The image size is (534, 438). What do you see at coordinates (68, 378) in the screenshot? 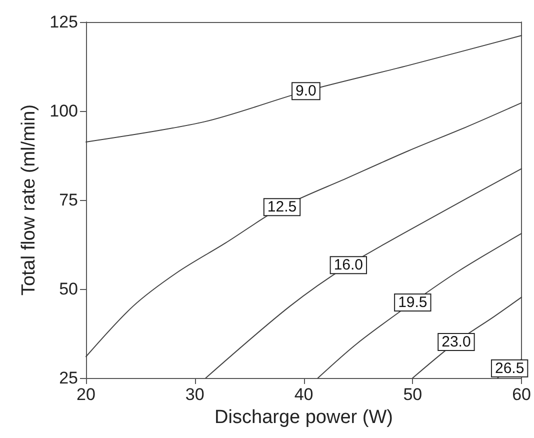
I see `y-tick-label: 25` at bounding box center [68, 378].